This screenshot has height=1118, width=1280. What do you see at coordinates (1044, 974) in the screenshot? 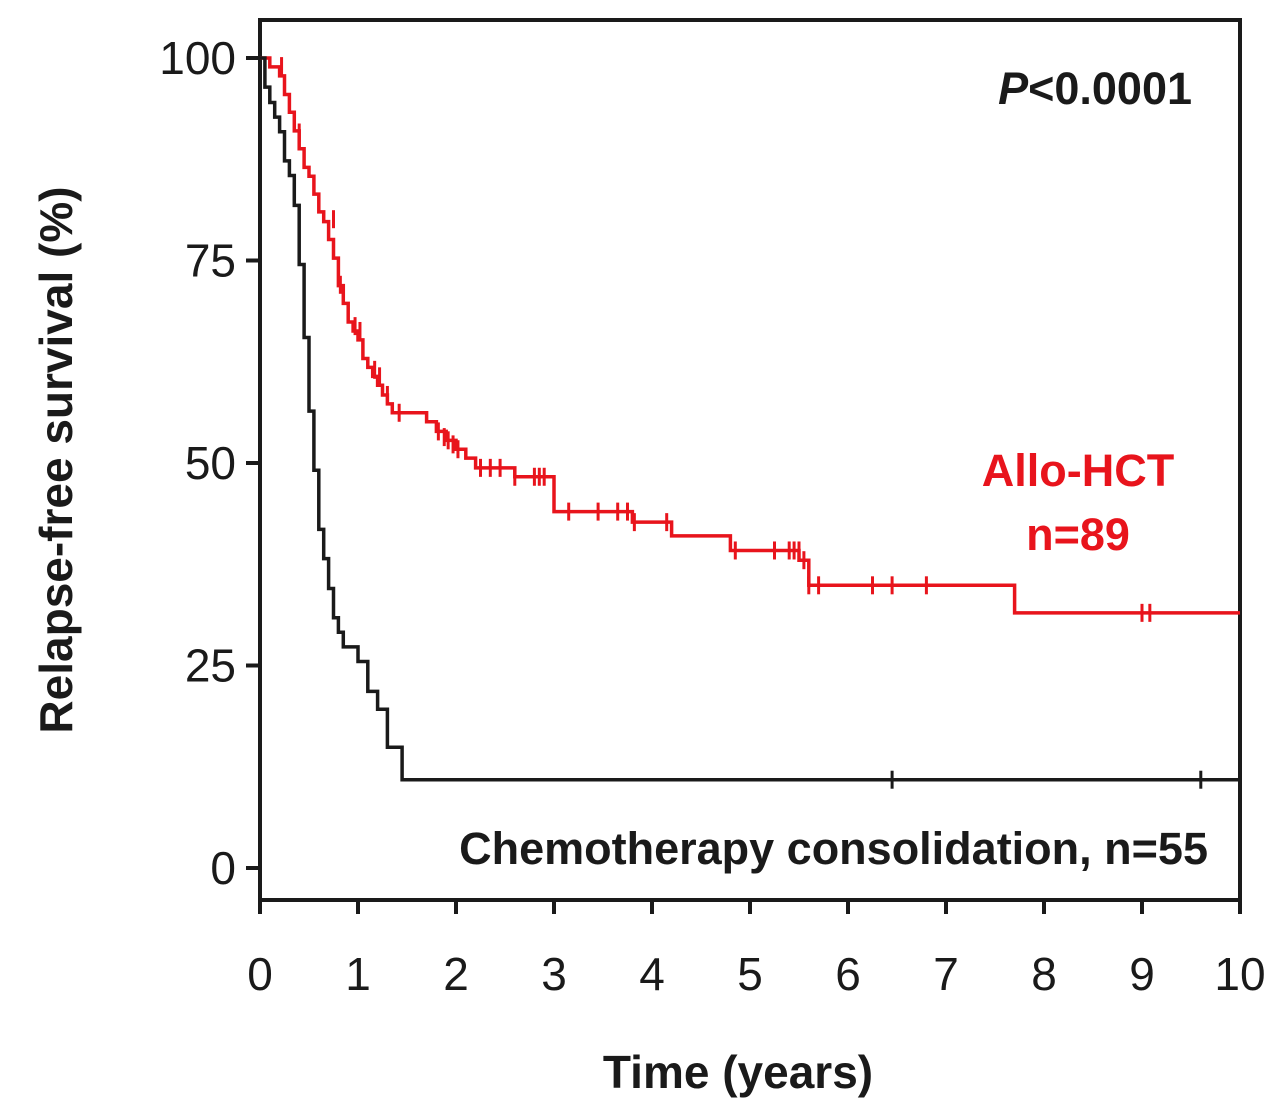
I see `x-tick-label: 8` at bounding box center [1044, 974].